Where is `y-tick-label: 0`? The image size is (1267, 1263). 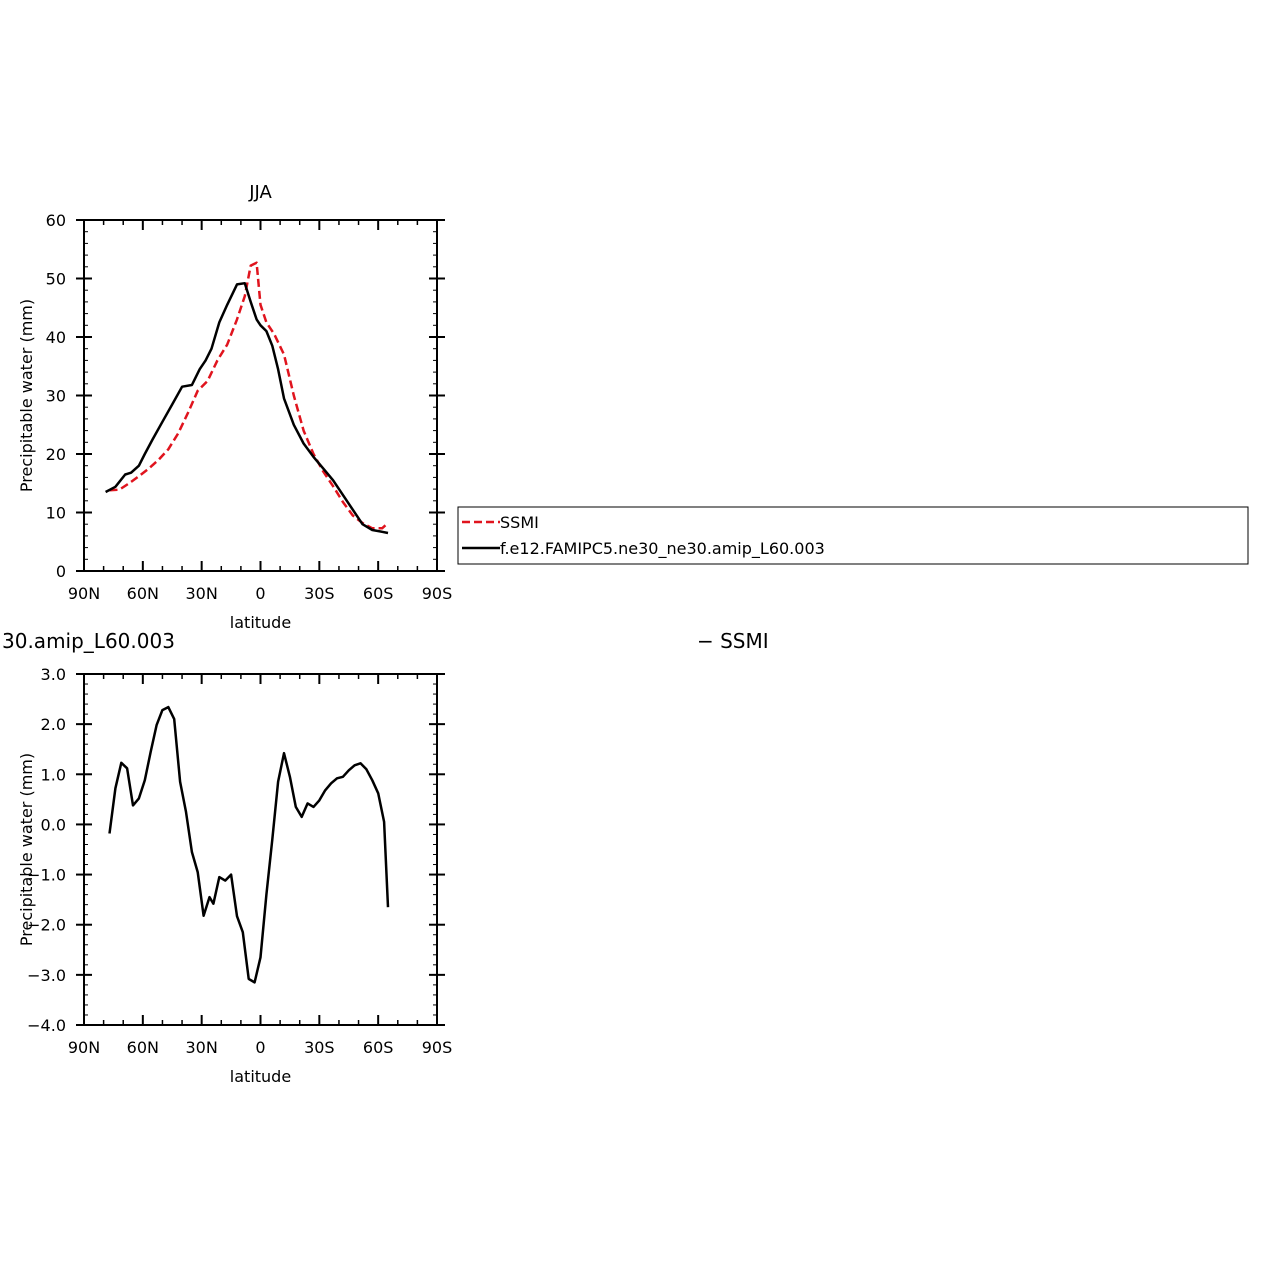 y-tick-label: 0 is located at coordinates (61, 571).